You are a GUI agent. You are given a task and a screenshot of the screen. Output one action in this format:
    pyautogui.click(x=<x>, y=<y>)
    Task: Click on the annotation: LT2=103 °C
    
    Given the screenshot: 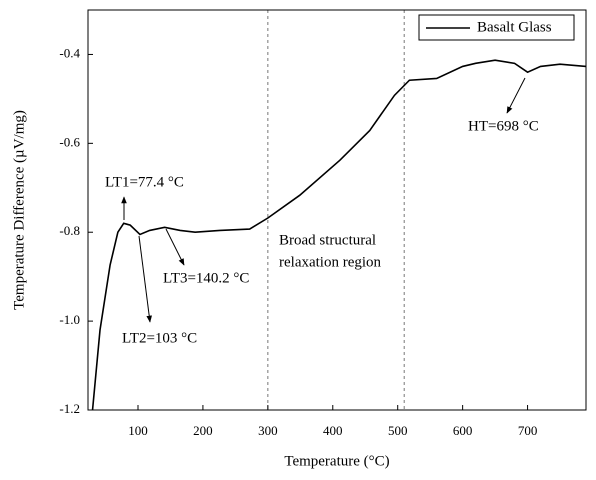 What is the action you would take?
    pyautogui.click(x=159, y=338)
    